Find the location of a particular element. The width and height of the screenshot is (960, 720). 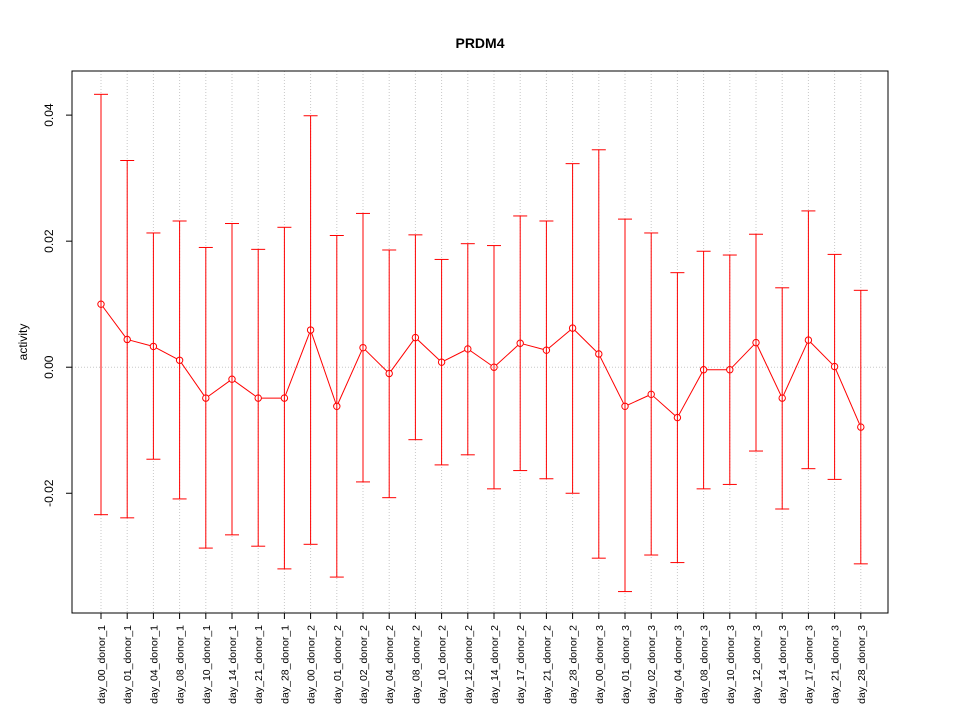

x-tick-label: day_04_donor_2 is located at coordinates (390, 664).